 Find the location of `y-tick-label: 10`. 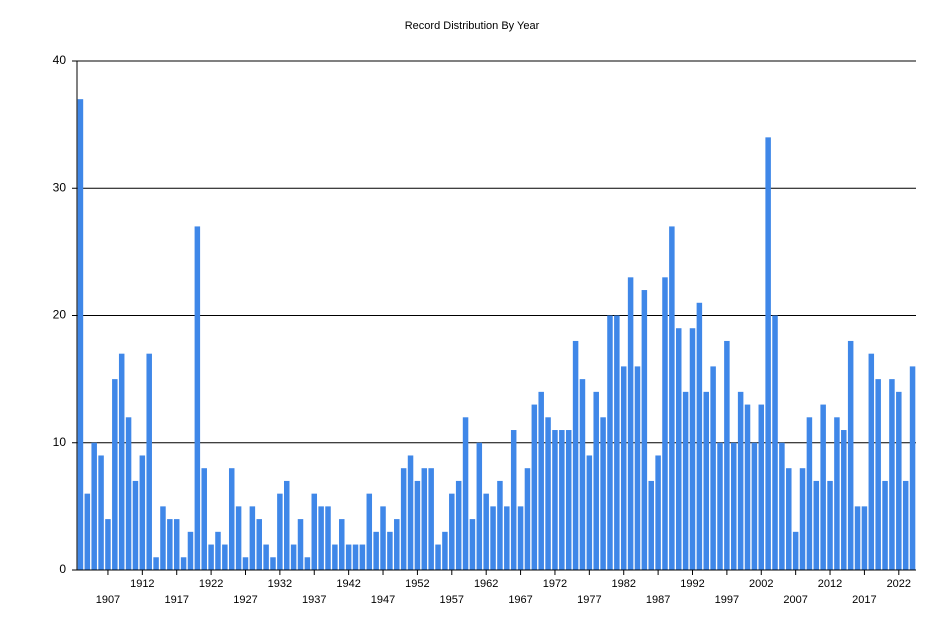

y-tick-label: 10 is located at coordinates (60, 442).